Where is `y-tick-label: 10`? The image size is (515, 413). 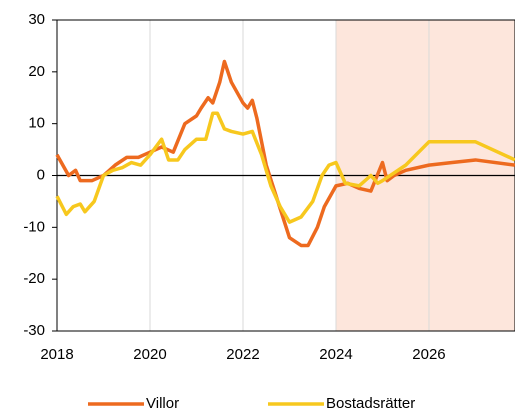 y-tick-label: 10 is located at coordinates (36, 123).